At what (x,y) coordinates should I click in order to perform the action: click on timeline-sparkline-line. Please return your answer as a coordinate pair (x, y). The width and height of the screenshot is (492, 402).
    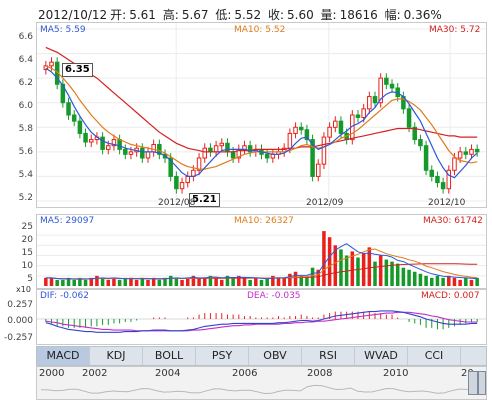
    Looking at the image, I should click on (257, 389).